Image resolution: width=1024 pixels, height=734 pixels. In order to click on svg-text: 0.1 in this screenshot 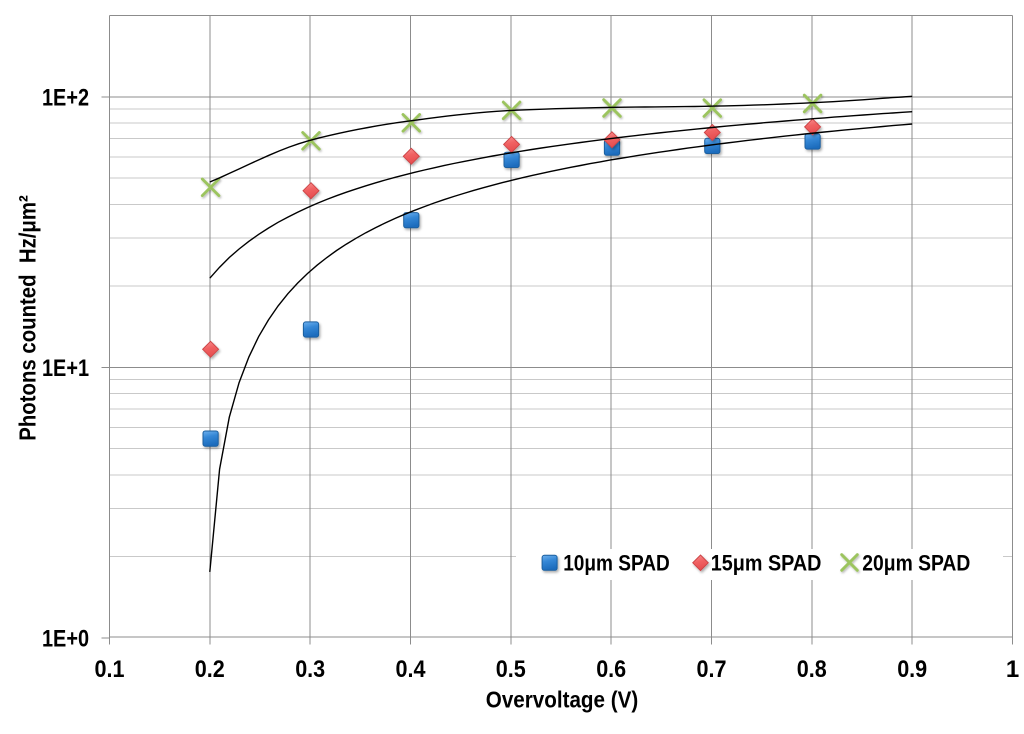, I will do `click(110, 669)`.